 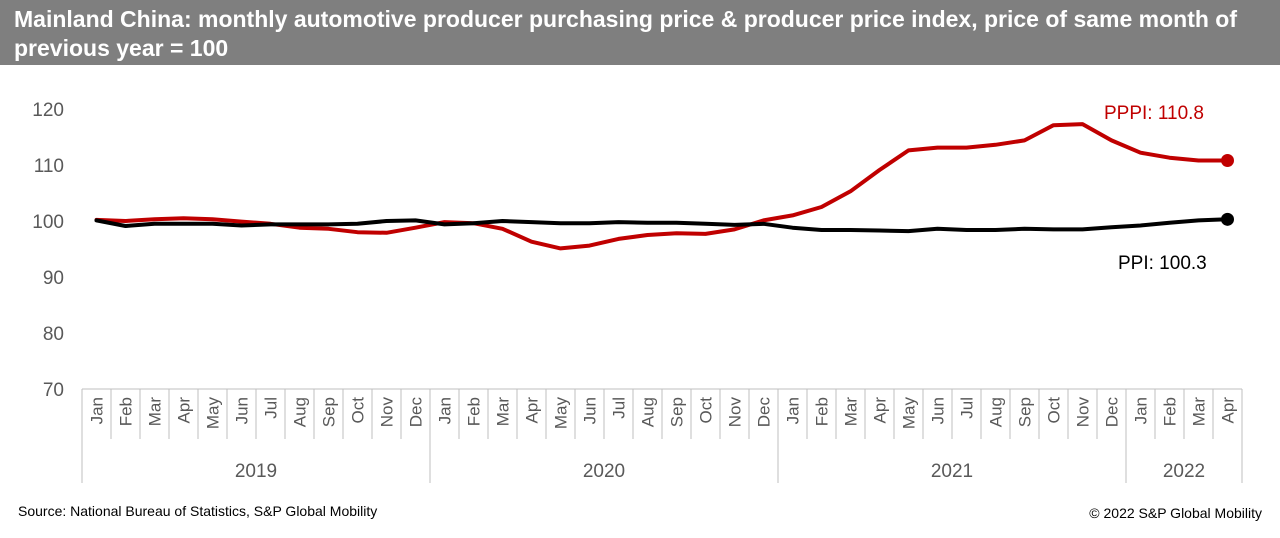 I want to click on y-tick-label: 110, so click(x=49, y=166).